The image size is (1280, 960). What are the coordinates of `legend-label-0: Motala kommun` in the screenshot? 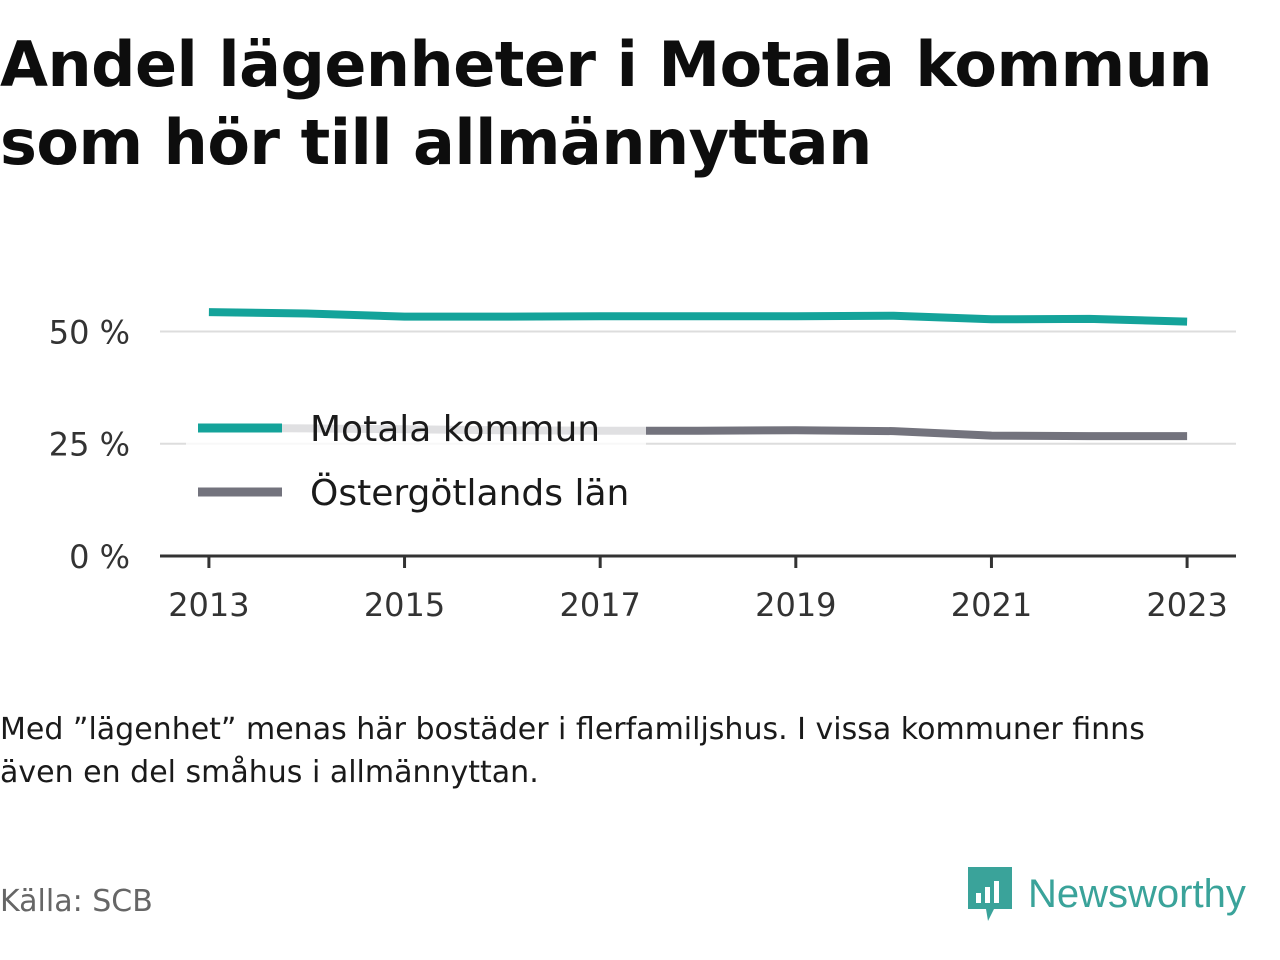 It's located at (455, 429).